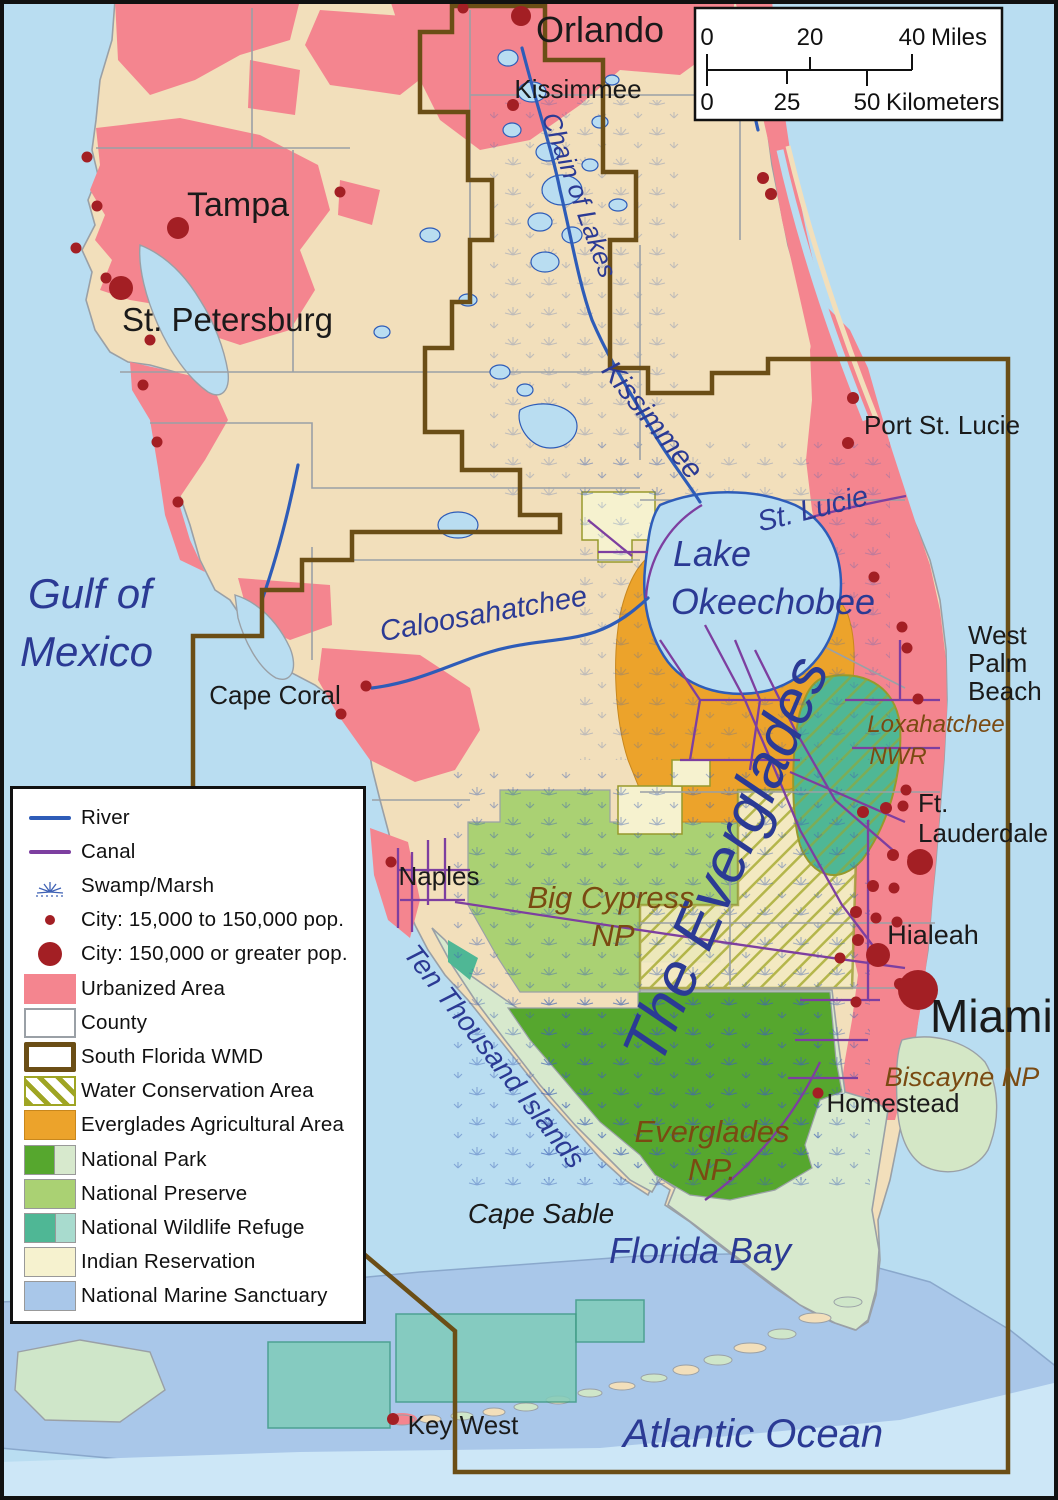 The width and height of the screenshot is (1058, 1500). Describe the element at coordinates (186, 851) in the screenshot. I see `legend-row-canal: Canal` at that location.